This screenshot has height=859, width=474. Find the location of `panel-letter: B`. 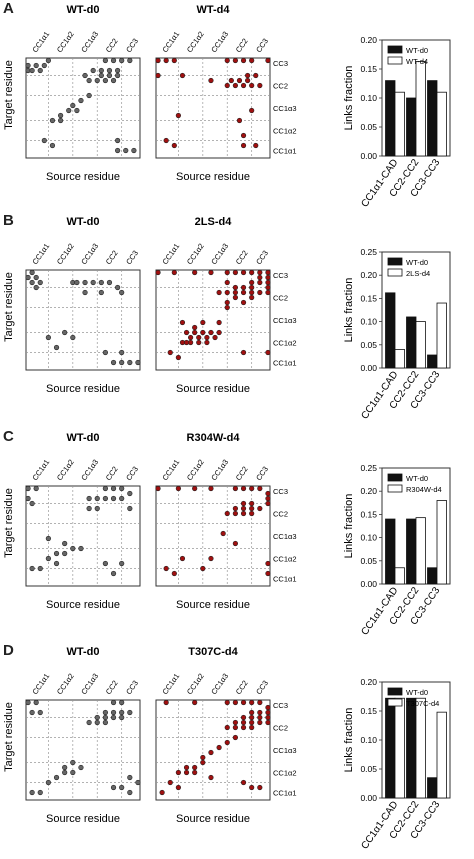

panel-letter: B is located at coordinates (8, 220).